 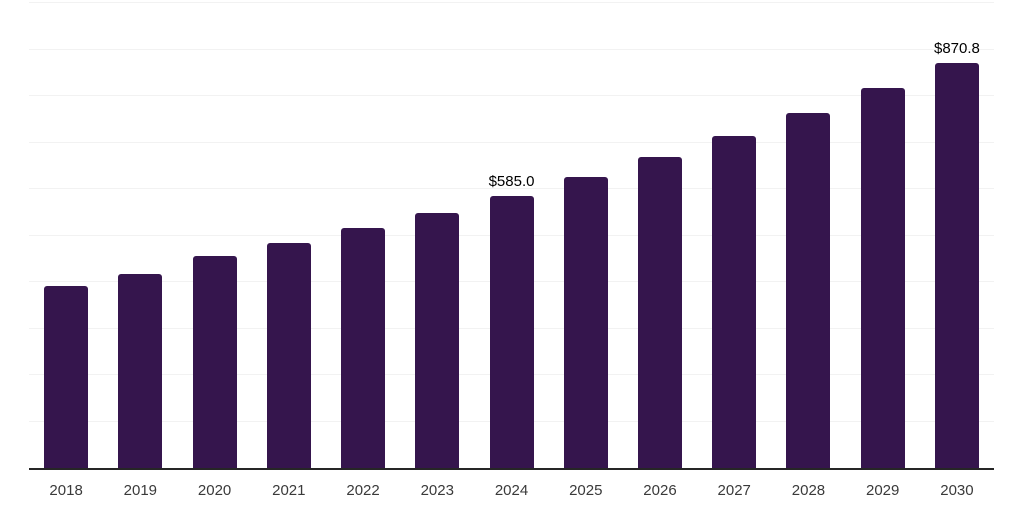 I want to click on bar-2029, so click(x=882, y=277).